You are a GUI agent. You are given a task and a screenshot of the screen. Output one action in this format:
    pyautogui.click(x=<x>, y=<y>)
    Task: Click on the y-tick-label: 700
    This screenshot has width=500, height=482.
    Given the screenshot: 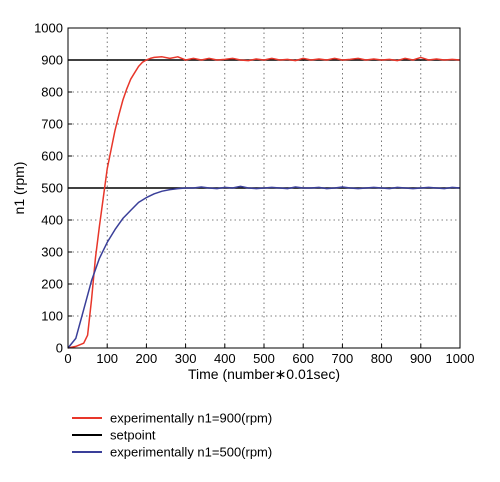 What is the action you would take?
    pyautogui.click(x=52, y=124)
    